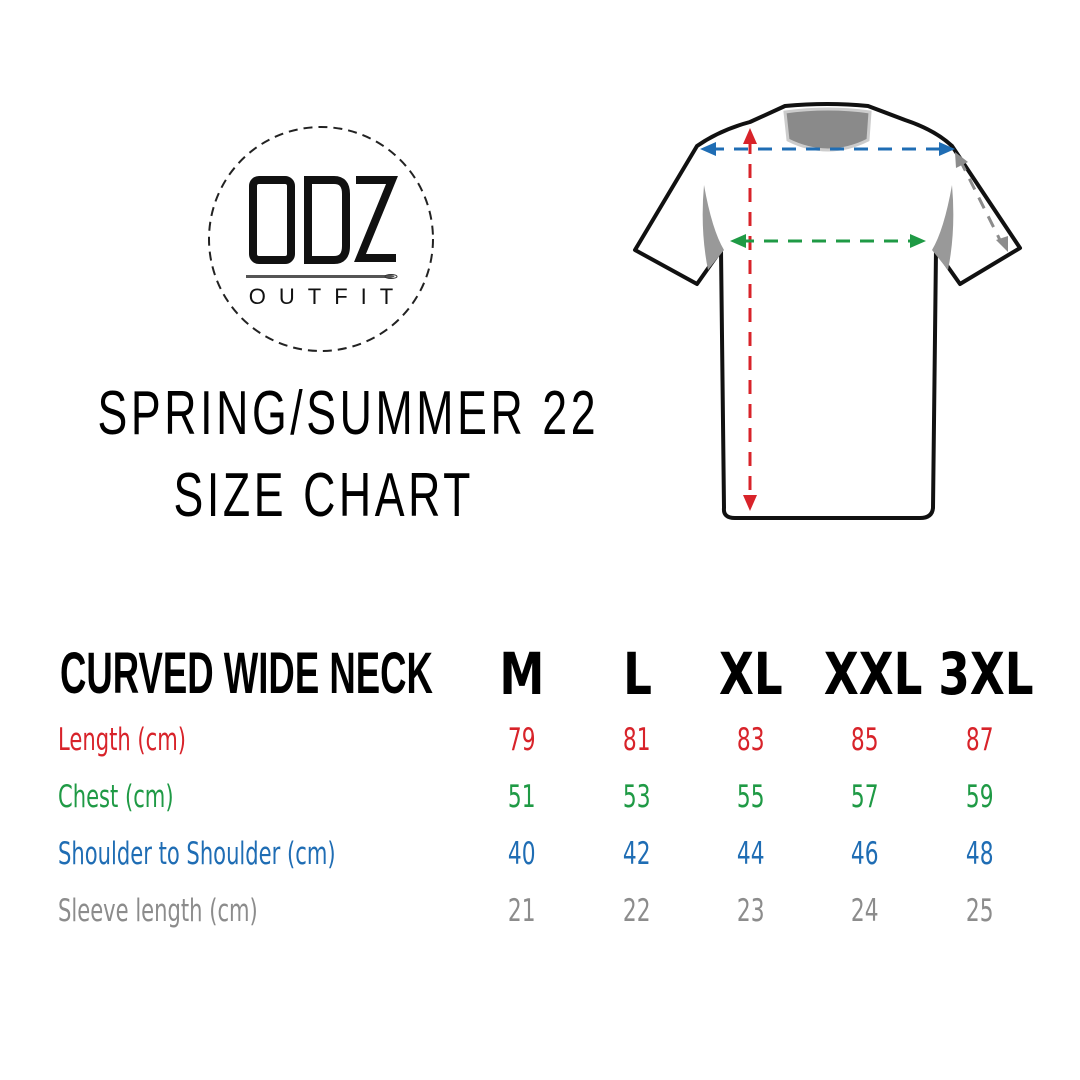 This screenshot has height=1080, width=1080. I want to click on table-cell: 21, so click(522, 911).